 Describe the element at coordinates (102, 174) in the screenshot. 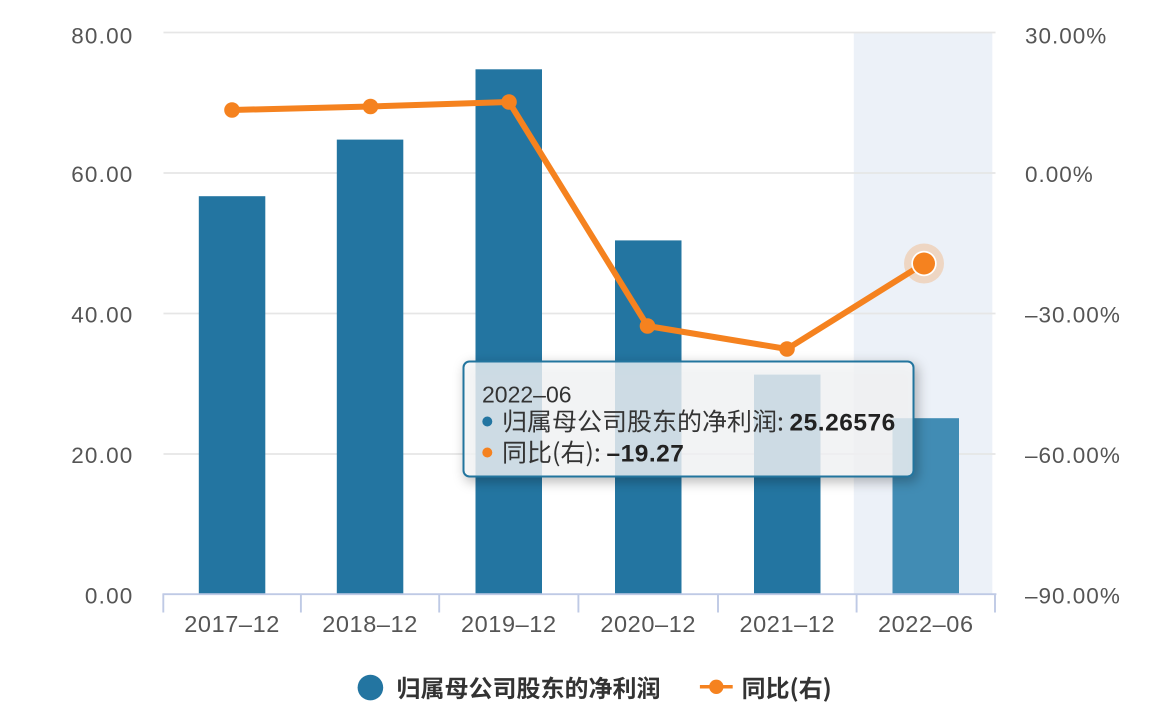

I see `svg-text: 60.00` at that location.